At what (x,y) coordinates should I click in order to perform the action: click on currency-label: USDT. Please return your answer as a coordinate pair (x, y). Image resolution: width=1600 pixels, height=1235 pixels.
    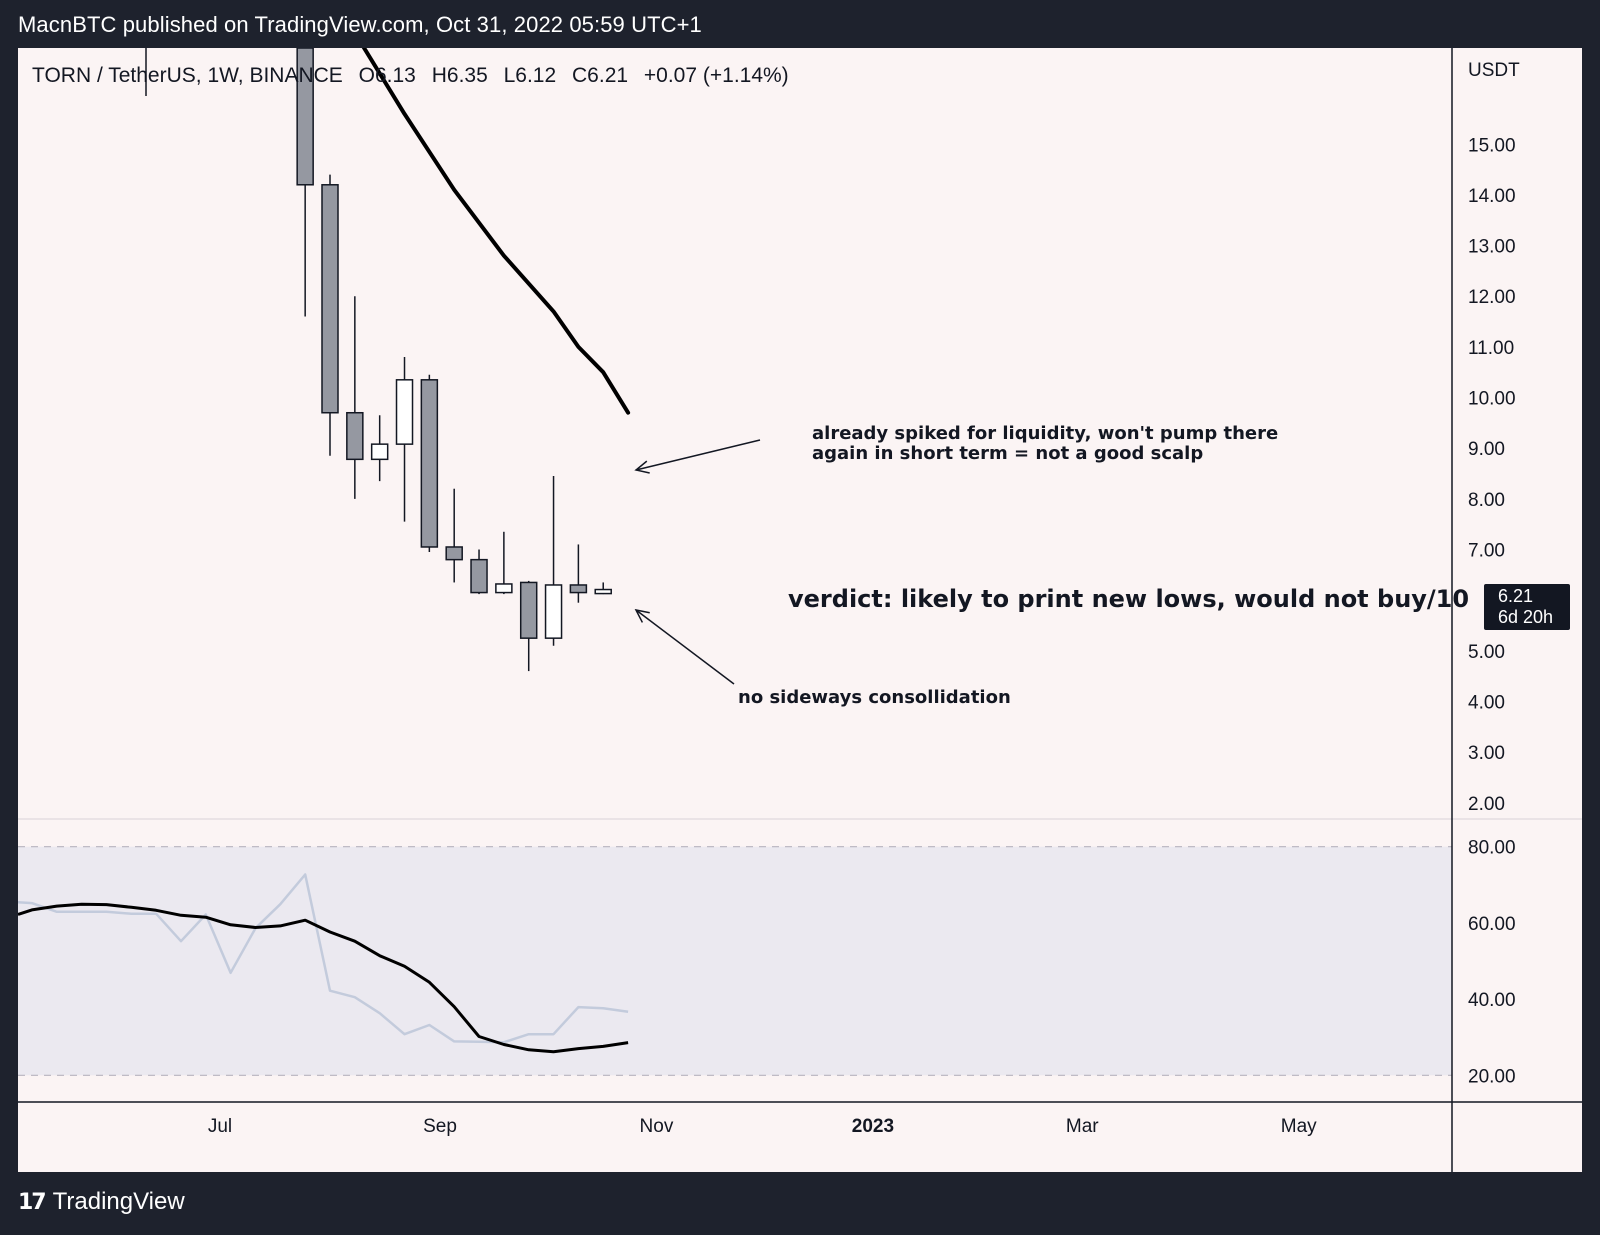
    Looking at the image, I should click on (1494, 70).